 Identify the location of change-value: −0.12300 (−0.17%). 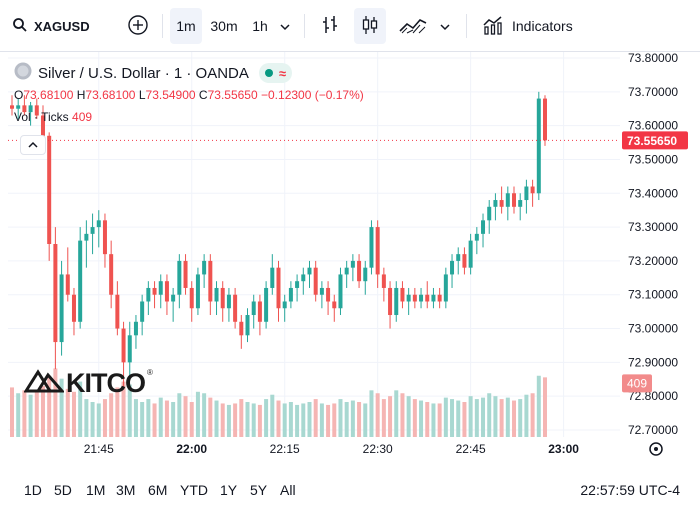
(312, 95).